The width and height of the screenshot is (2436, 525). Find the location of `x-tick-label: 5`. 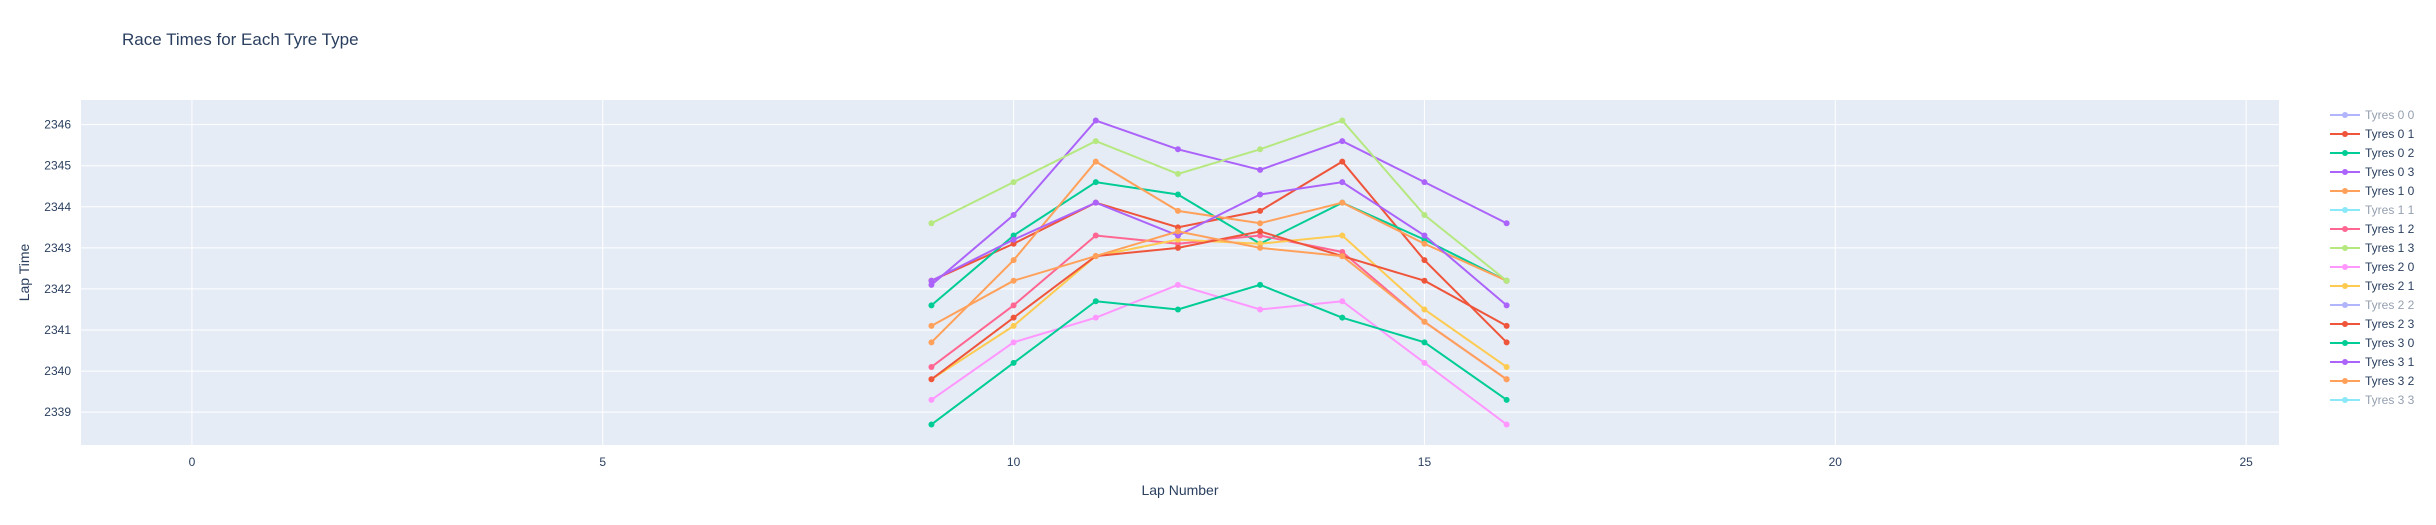

x-tick-label: 5 is located at coordinates (602, 462).